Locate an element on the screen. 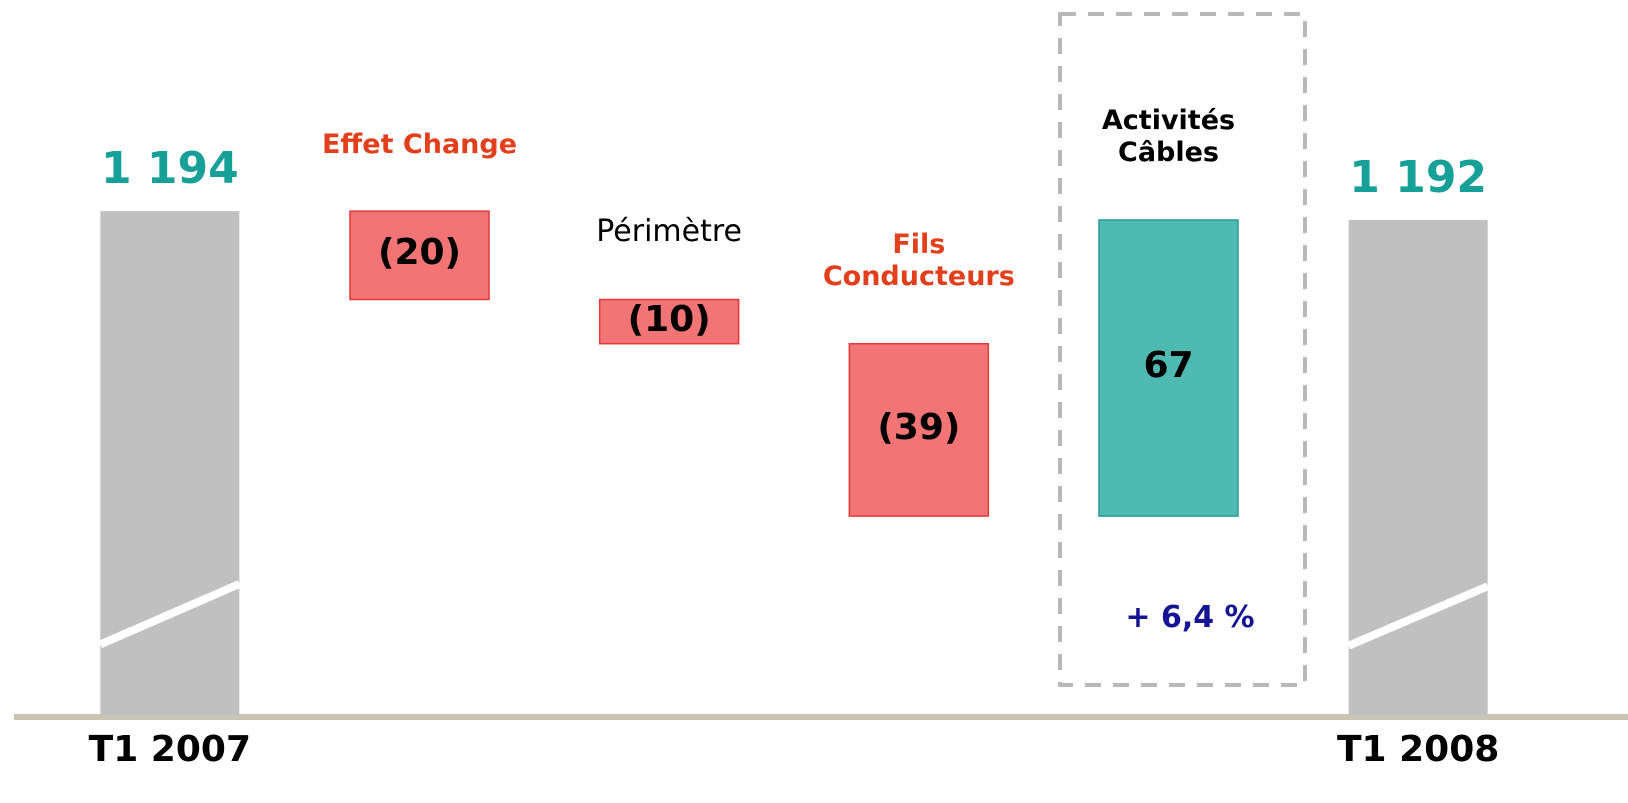 This screenshot has width=1628, height=803. value-label: (10) is located at coordinates (669, 319).